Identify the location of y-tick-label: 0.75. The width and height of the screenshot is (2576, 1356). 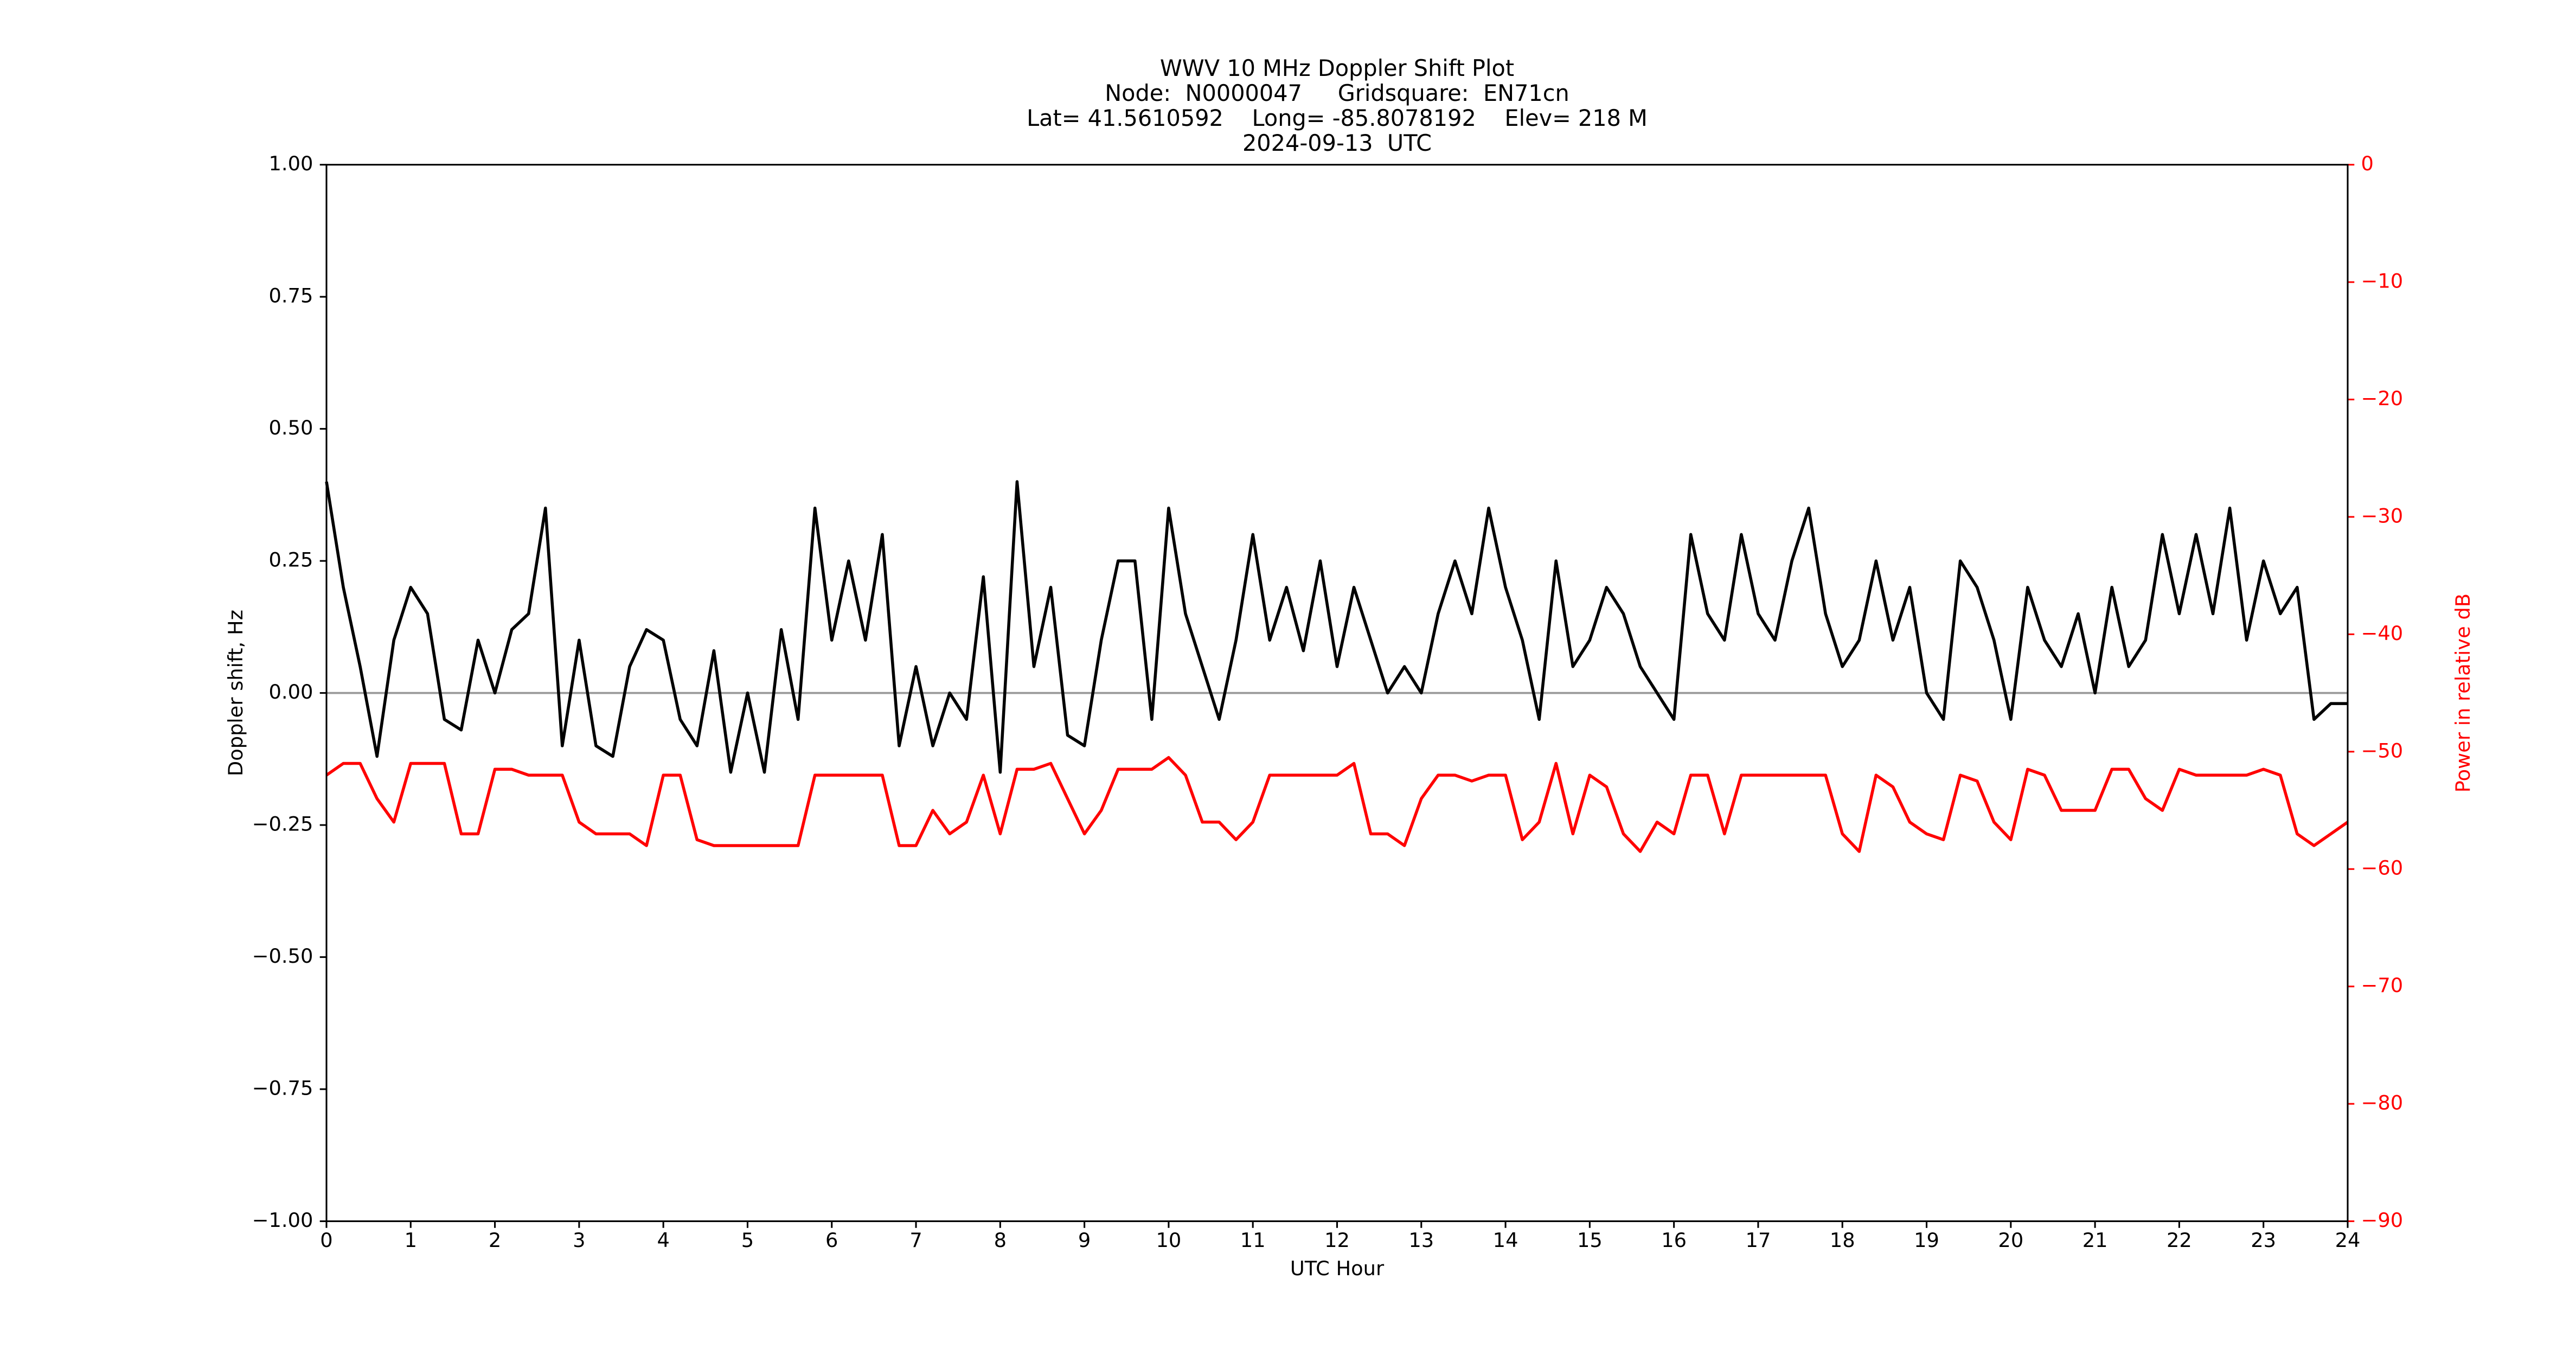
(291, 296).